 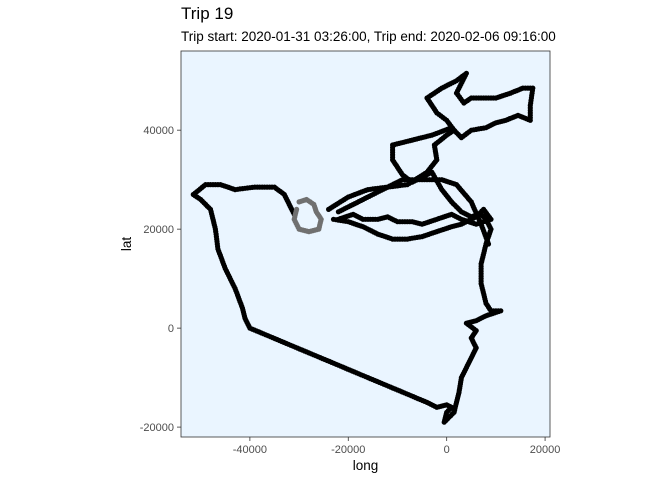 What do you see at coordinates (545, 450) in the screenshot?
I see `x-tick-label: 20000` at bounding box center [545, 450].